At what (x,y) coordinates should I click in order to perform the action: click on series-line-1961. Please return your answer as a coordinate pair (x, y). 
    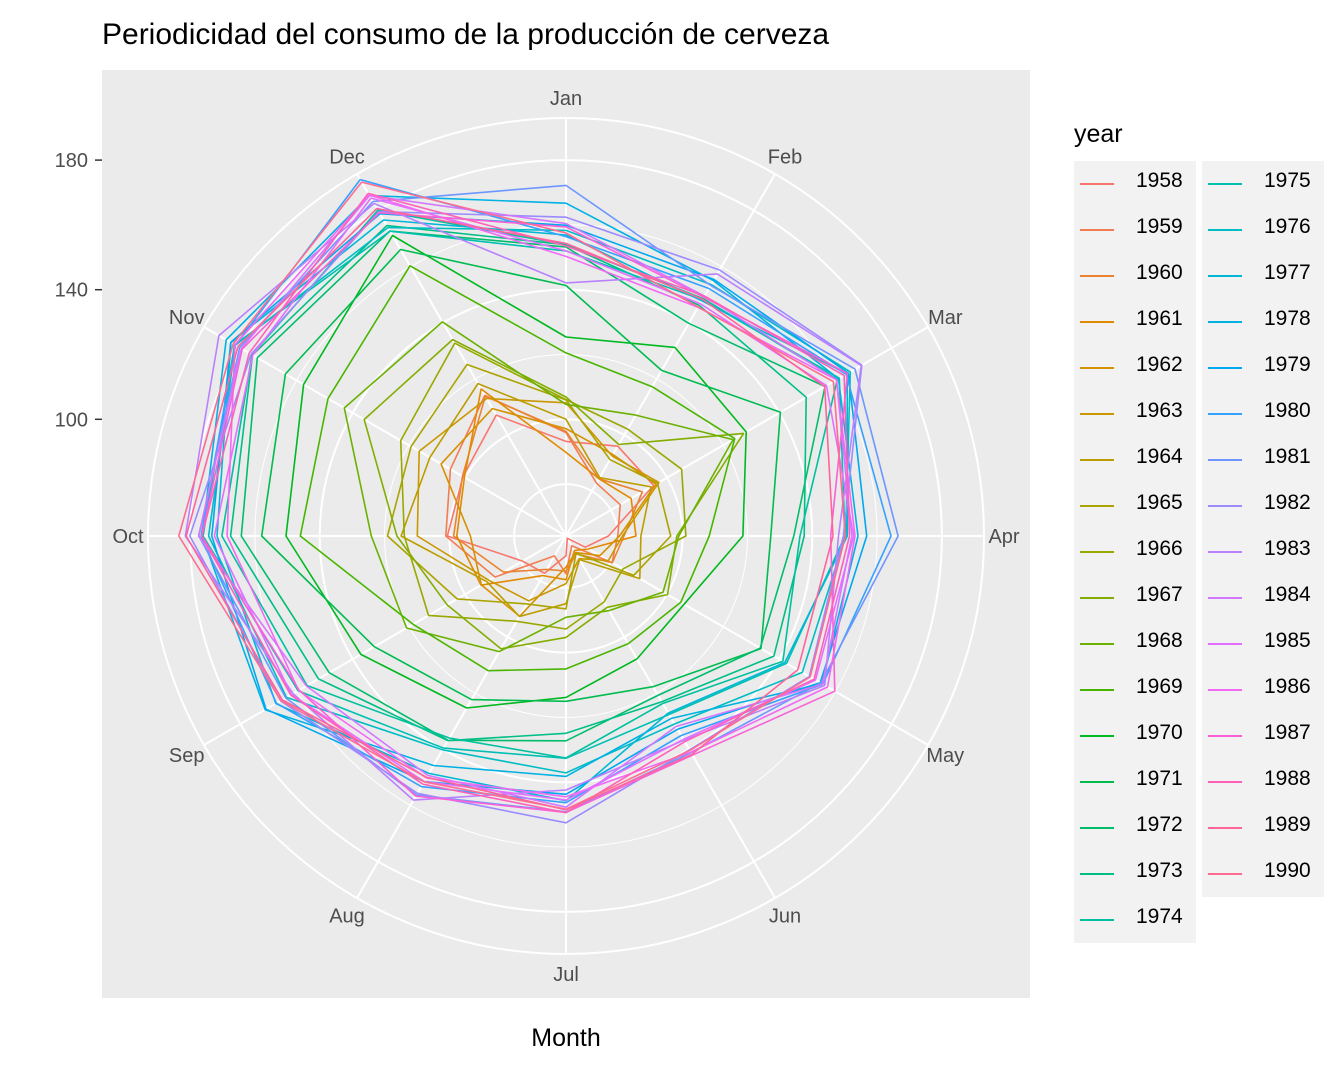
    Looking at the image, I should click on (546, 487).